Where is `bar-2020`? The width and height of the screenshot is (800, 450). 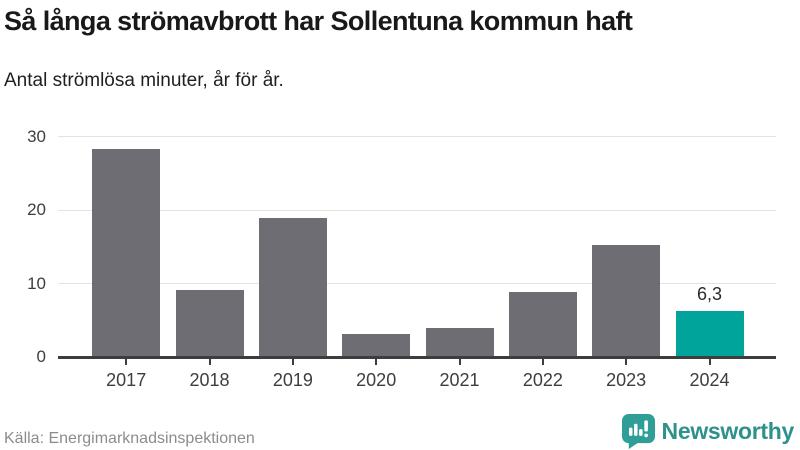 bar-2020 is located at coordinates (376, 345).